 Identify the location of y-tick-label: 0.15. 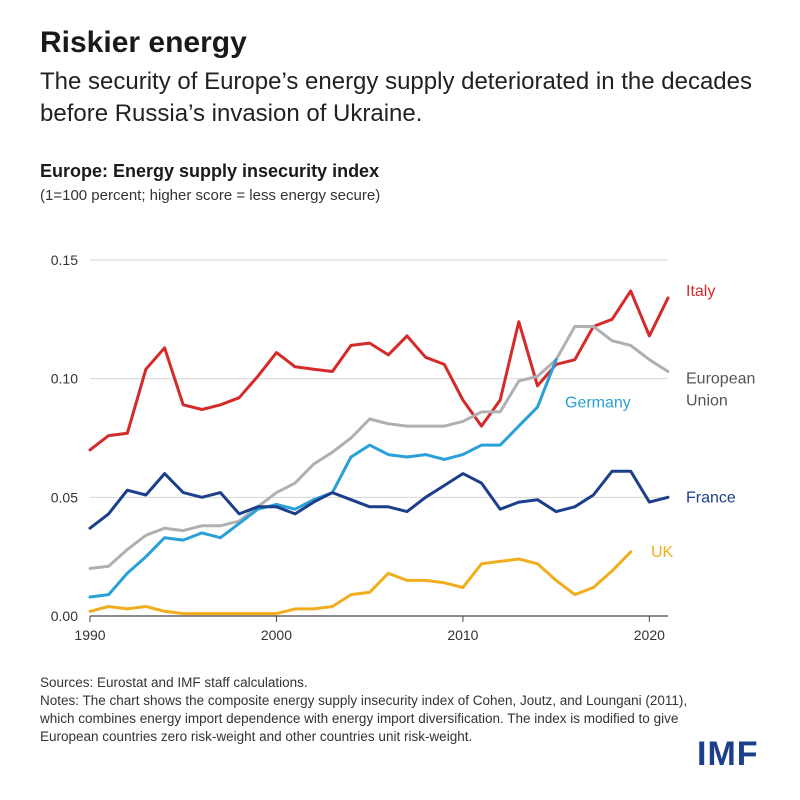
(64, 260).